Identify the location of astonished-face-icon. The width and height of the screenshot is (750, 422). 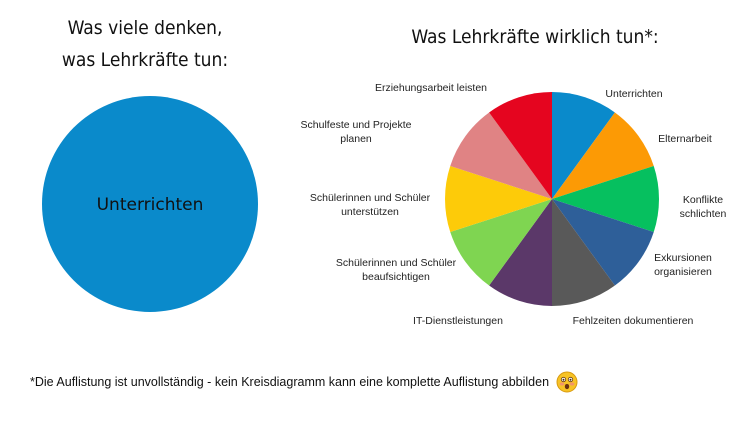
(567, 382).